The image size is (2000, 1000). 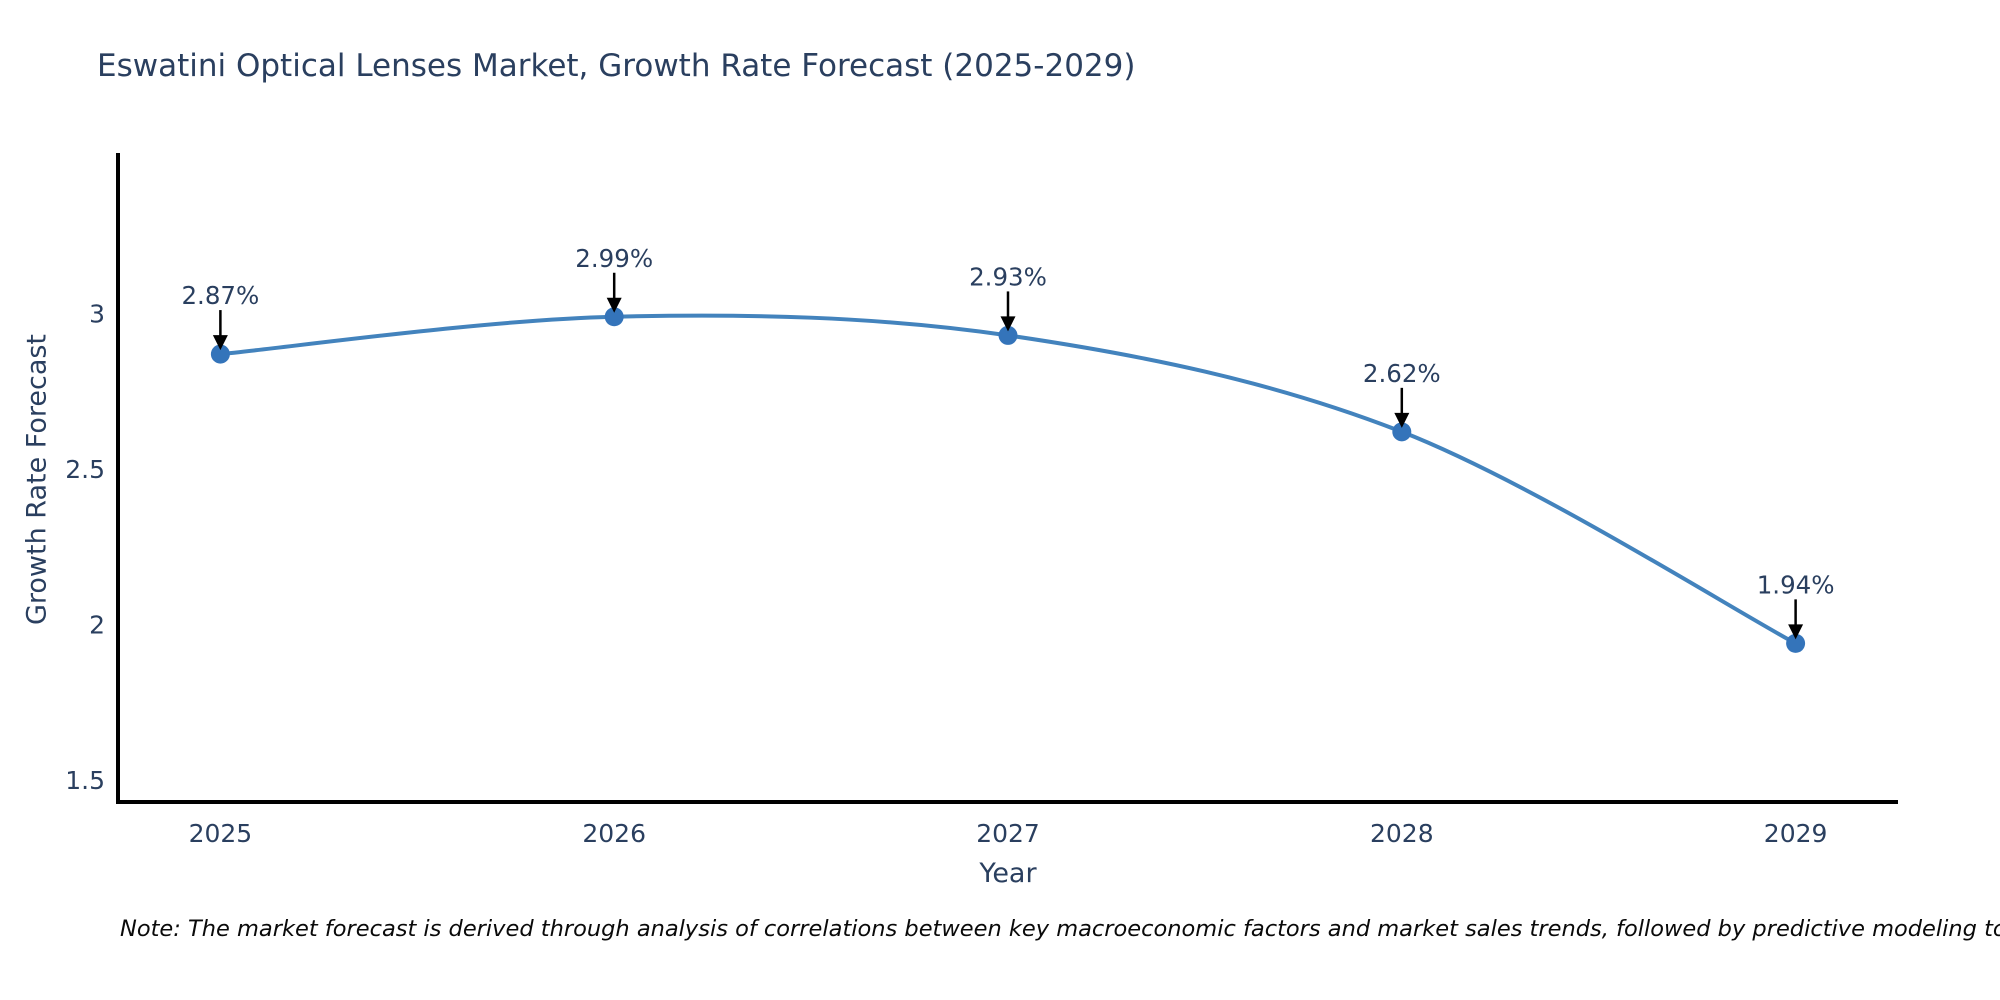 What do you see at coordinates (85, 780) in the screenshot?
I see `y-tick-label: 1.5` at bounding box center [85, 780].